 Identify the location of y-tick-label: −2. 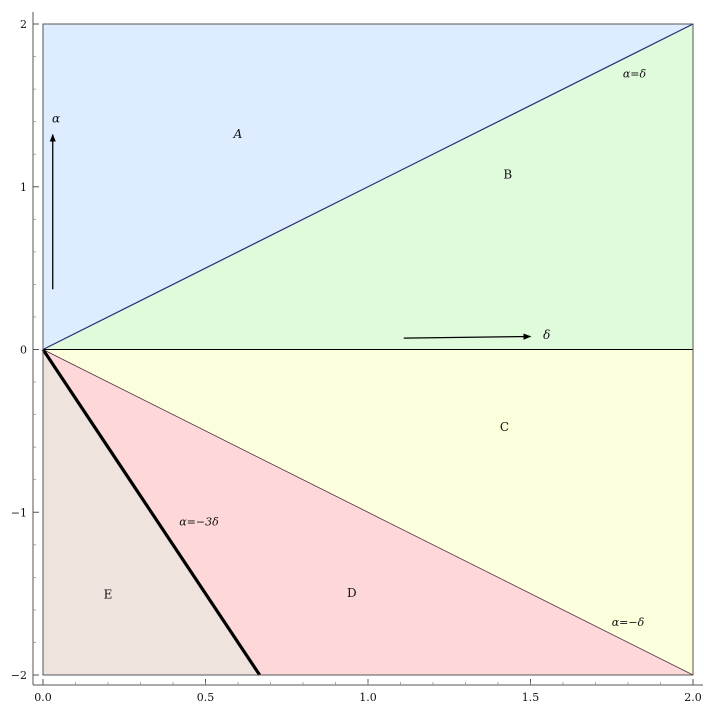
(19, 675).